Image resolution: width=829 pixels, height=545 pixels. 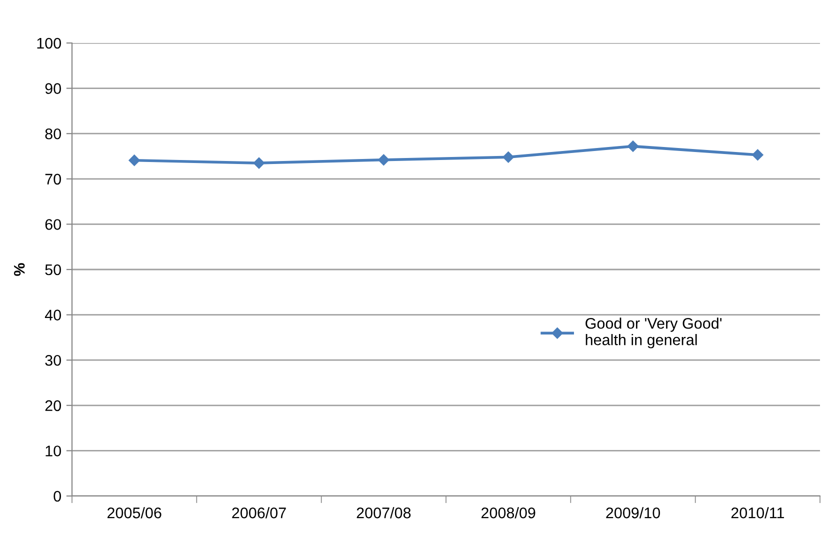 What do you see at coordinates (49, 43) in the screenshot?
I see `y-tick-label: 100` at bounding box center [49, 43].